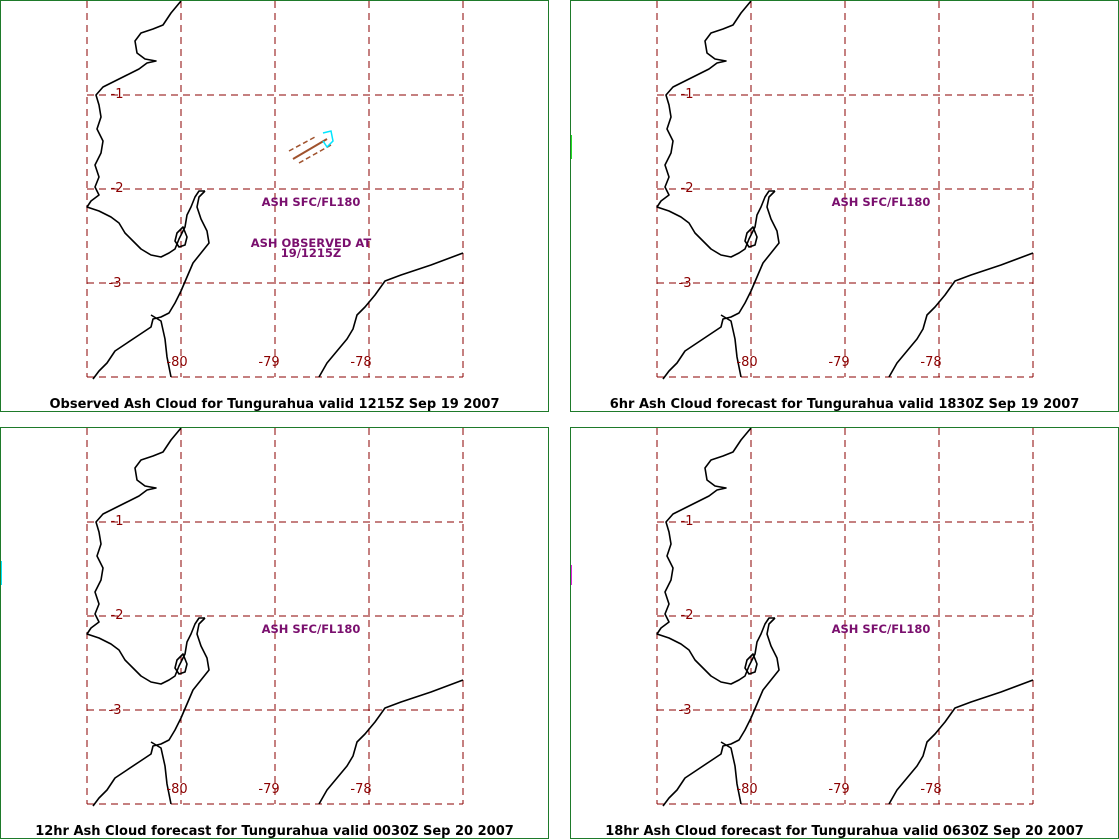  What do you see at coordinates (311, 253) in the screenshot?
I see `ash-annotation: 19/1215Z` at bounding box center [311, 253].